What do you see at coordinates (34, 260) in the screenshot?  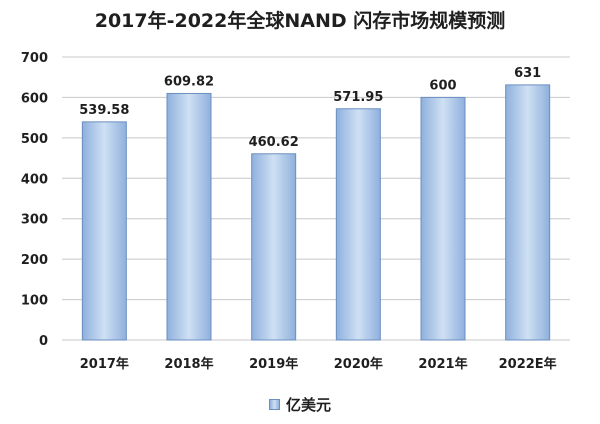 I see `y-tick-label: 200` at bounding box center [34, 260].